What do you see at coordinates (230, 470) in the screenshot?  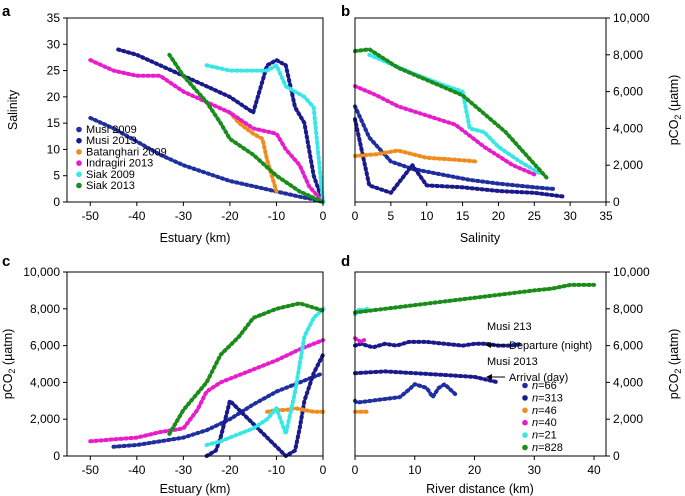 I see `panel-c-xtick-label: -20` at bounding box center [230, 470].